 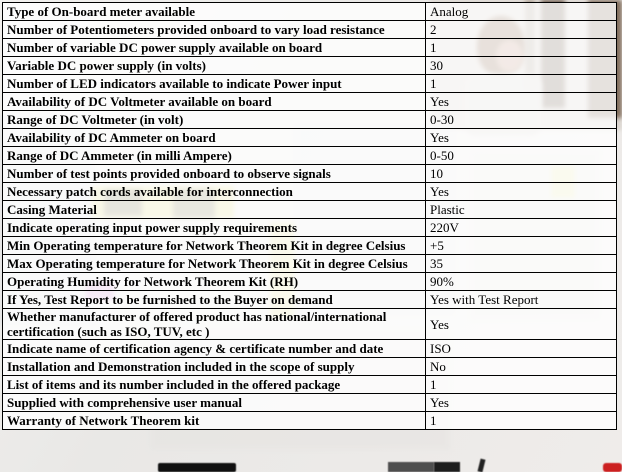 I want to click on spec-row: Variable DC power supply (in volts) 30, so click(x=309, y=65).